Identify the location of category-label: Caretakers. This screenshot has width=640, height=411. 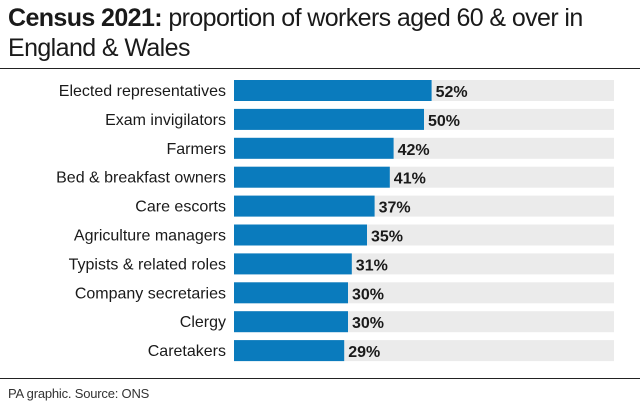
(187, 351).